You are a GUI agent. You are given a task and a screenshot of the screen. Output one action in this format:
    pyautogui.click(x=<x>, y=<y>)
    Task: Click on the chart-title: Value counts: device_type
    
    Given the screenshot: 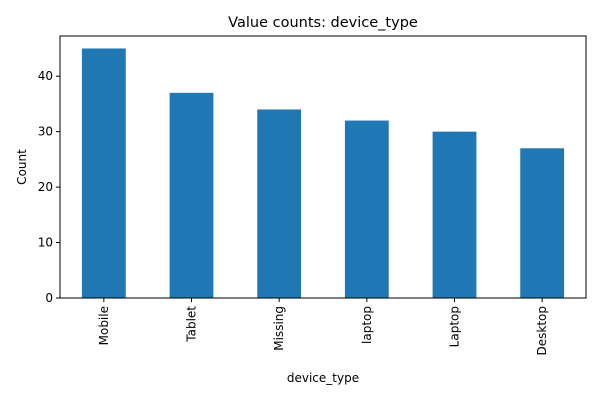 What is the action you would take?
    pyautogui.click(x=323, y=23)
    